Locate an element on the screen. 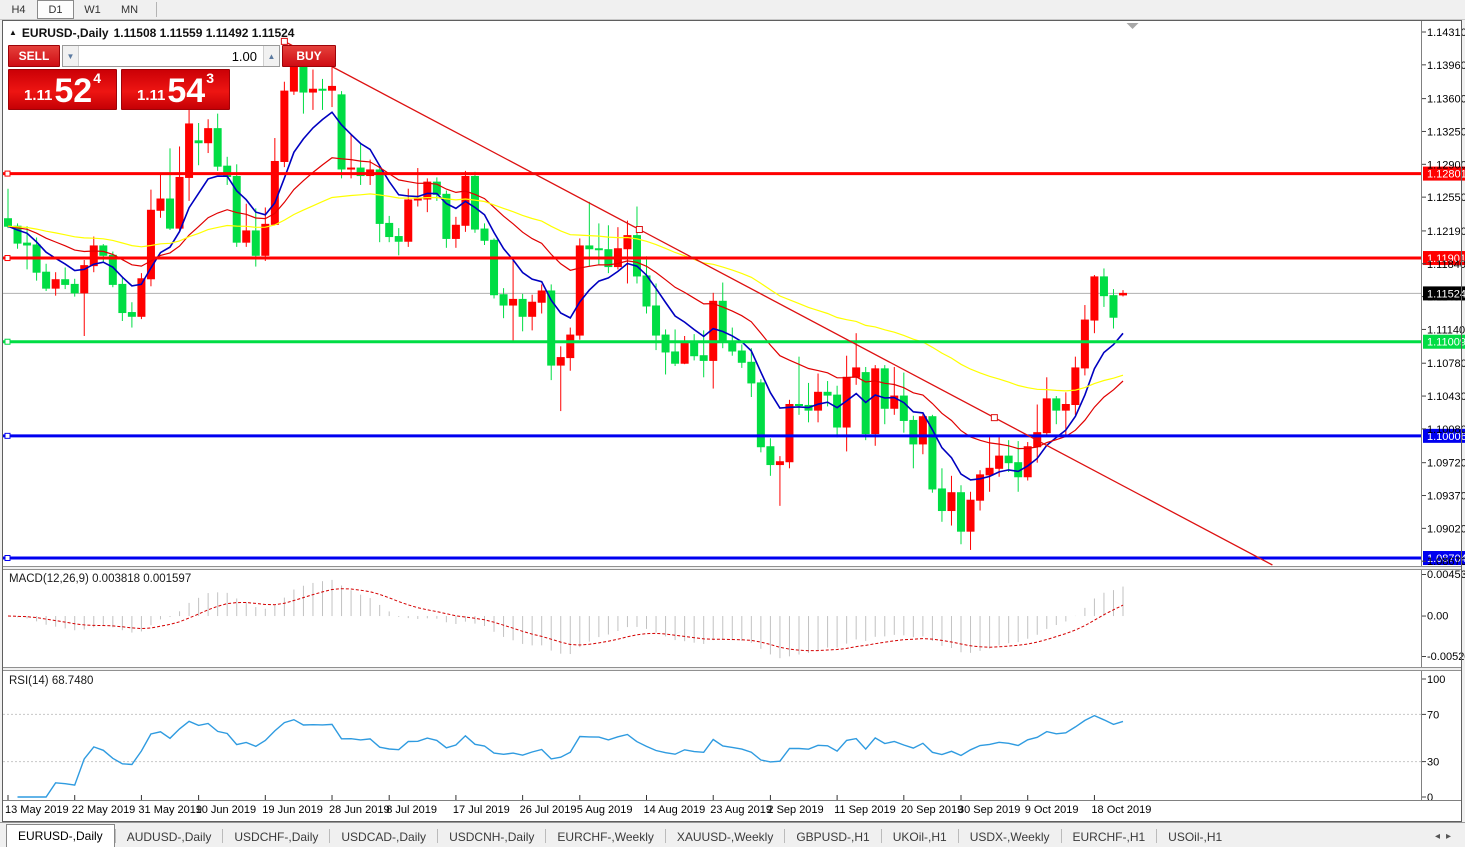 The image size is (1465, 847). chart-tab-eurusd-daily: EURUSD-,Daily is located at coordinates (60, 835).